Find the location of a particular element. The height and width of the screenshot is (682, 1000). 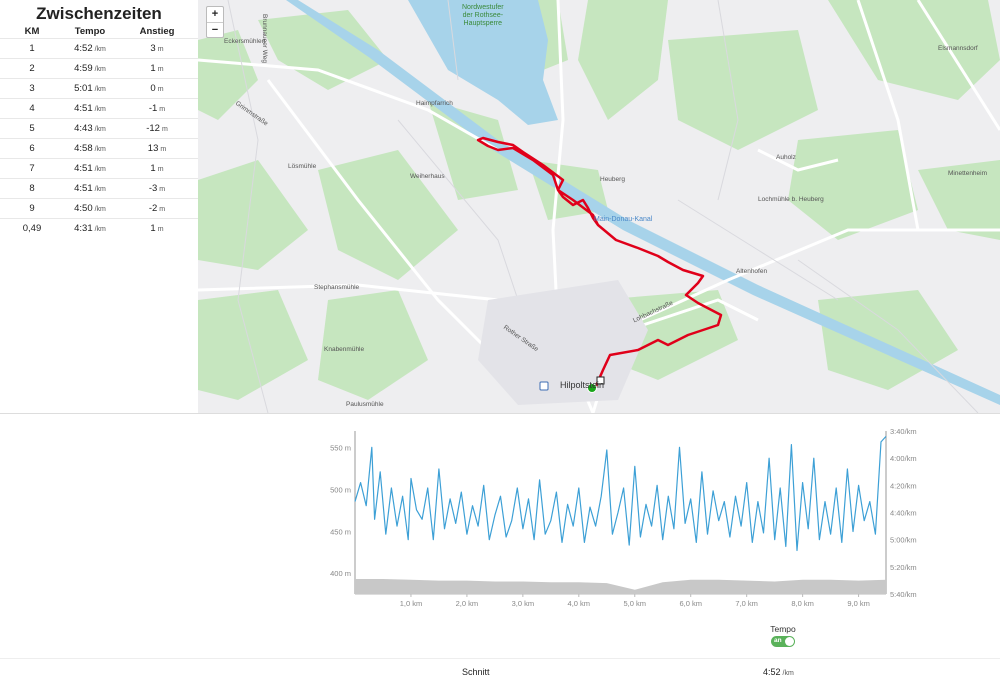

split-row: 0,49 4:31/km 1 m is located at coordinates (99, 228).